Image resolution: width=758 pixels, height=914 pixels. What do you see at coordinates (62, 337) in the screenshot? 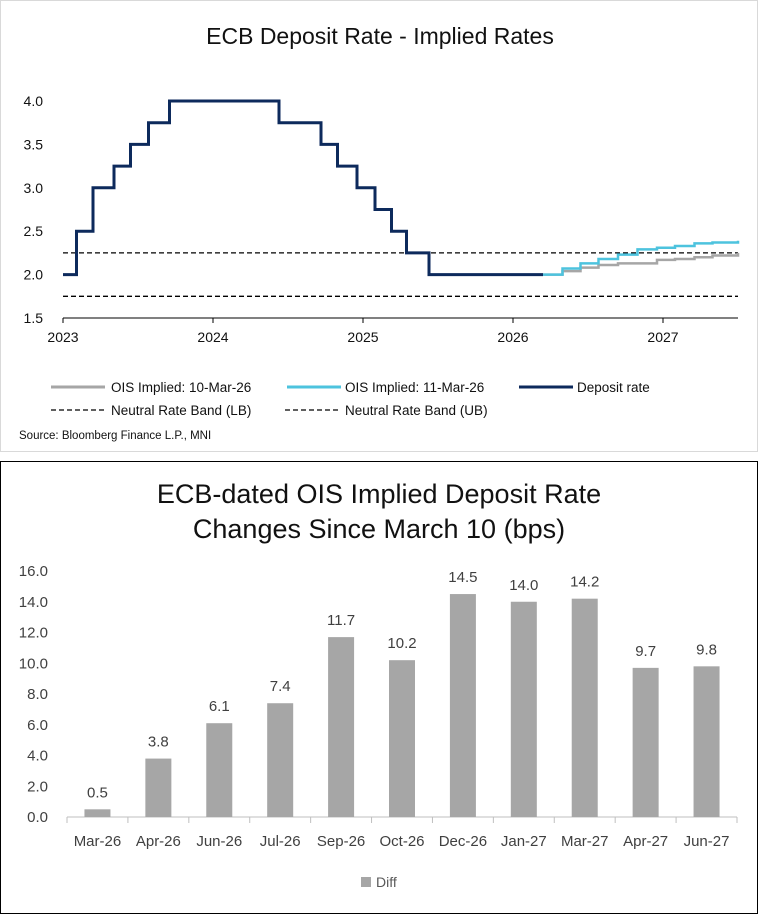
I see `x-tick-label: 2023` at bounding box center [62, 337].